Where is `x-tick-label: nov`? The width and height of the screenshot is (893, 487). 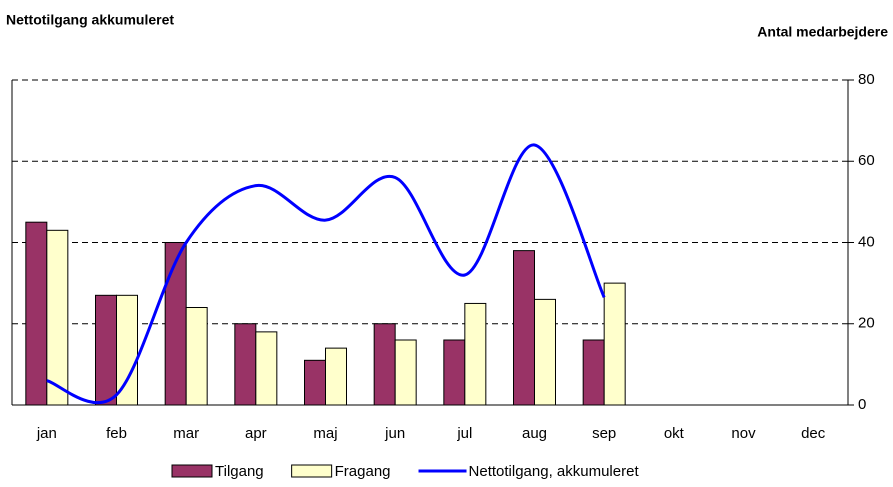 x-tick-label: nov is located at coordinates (743, 433).